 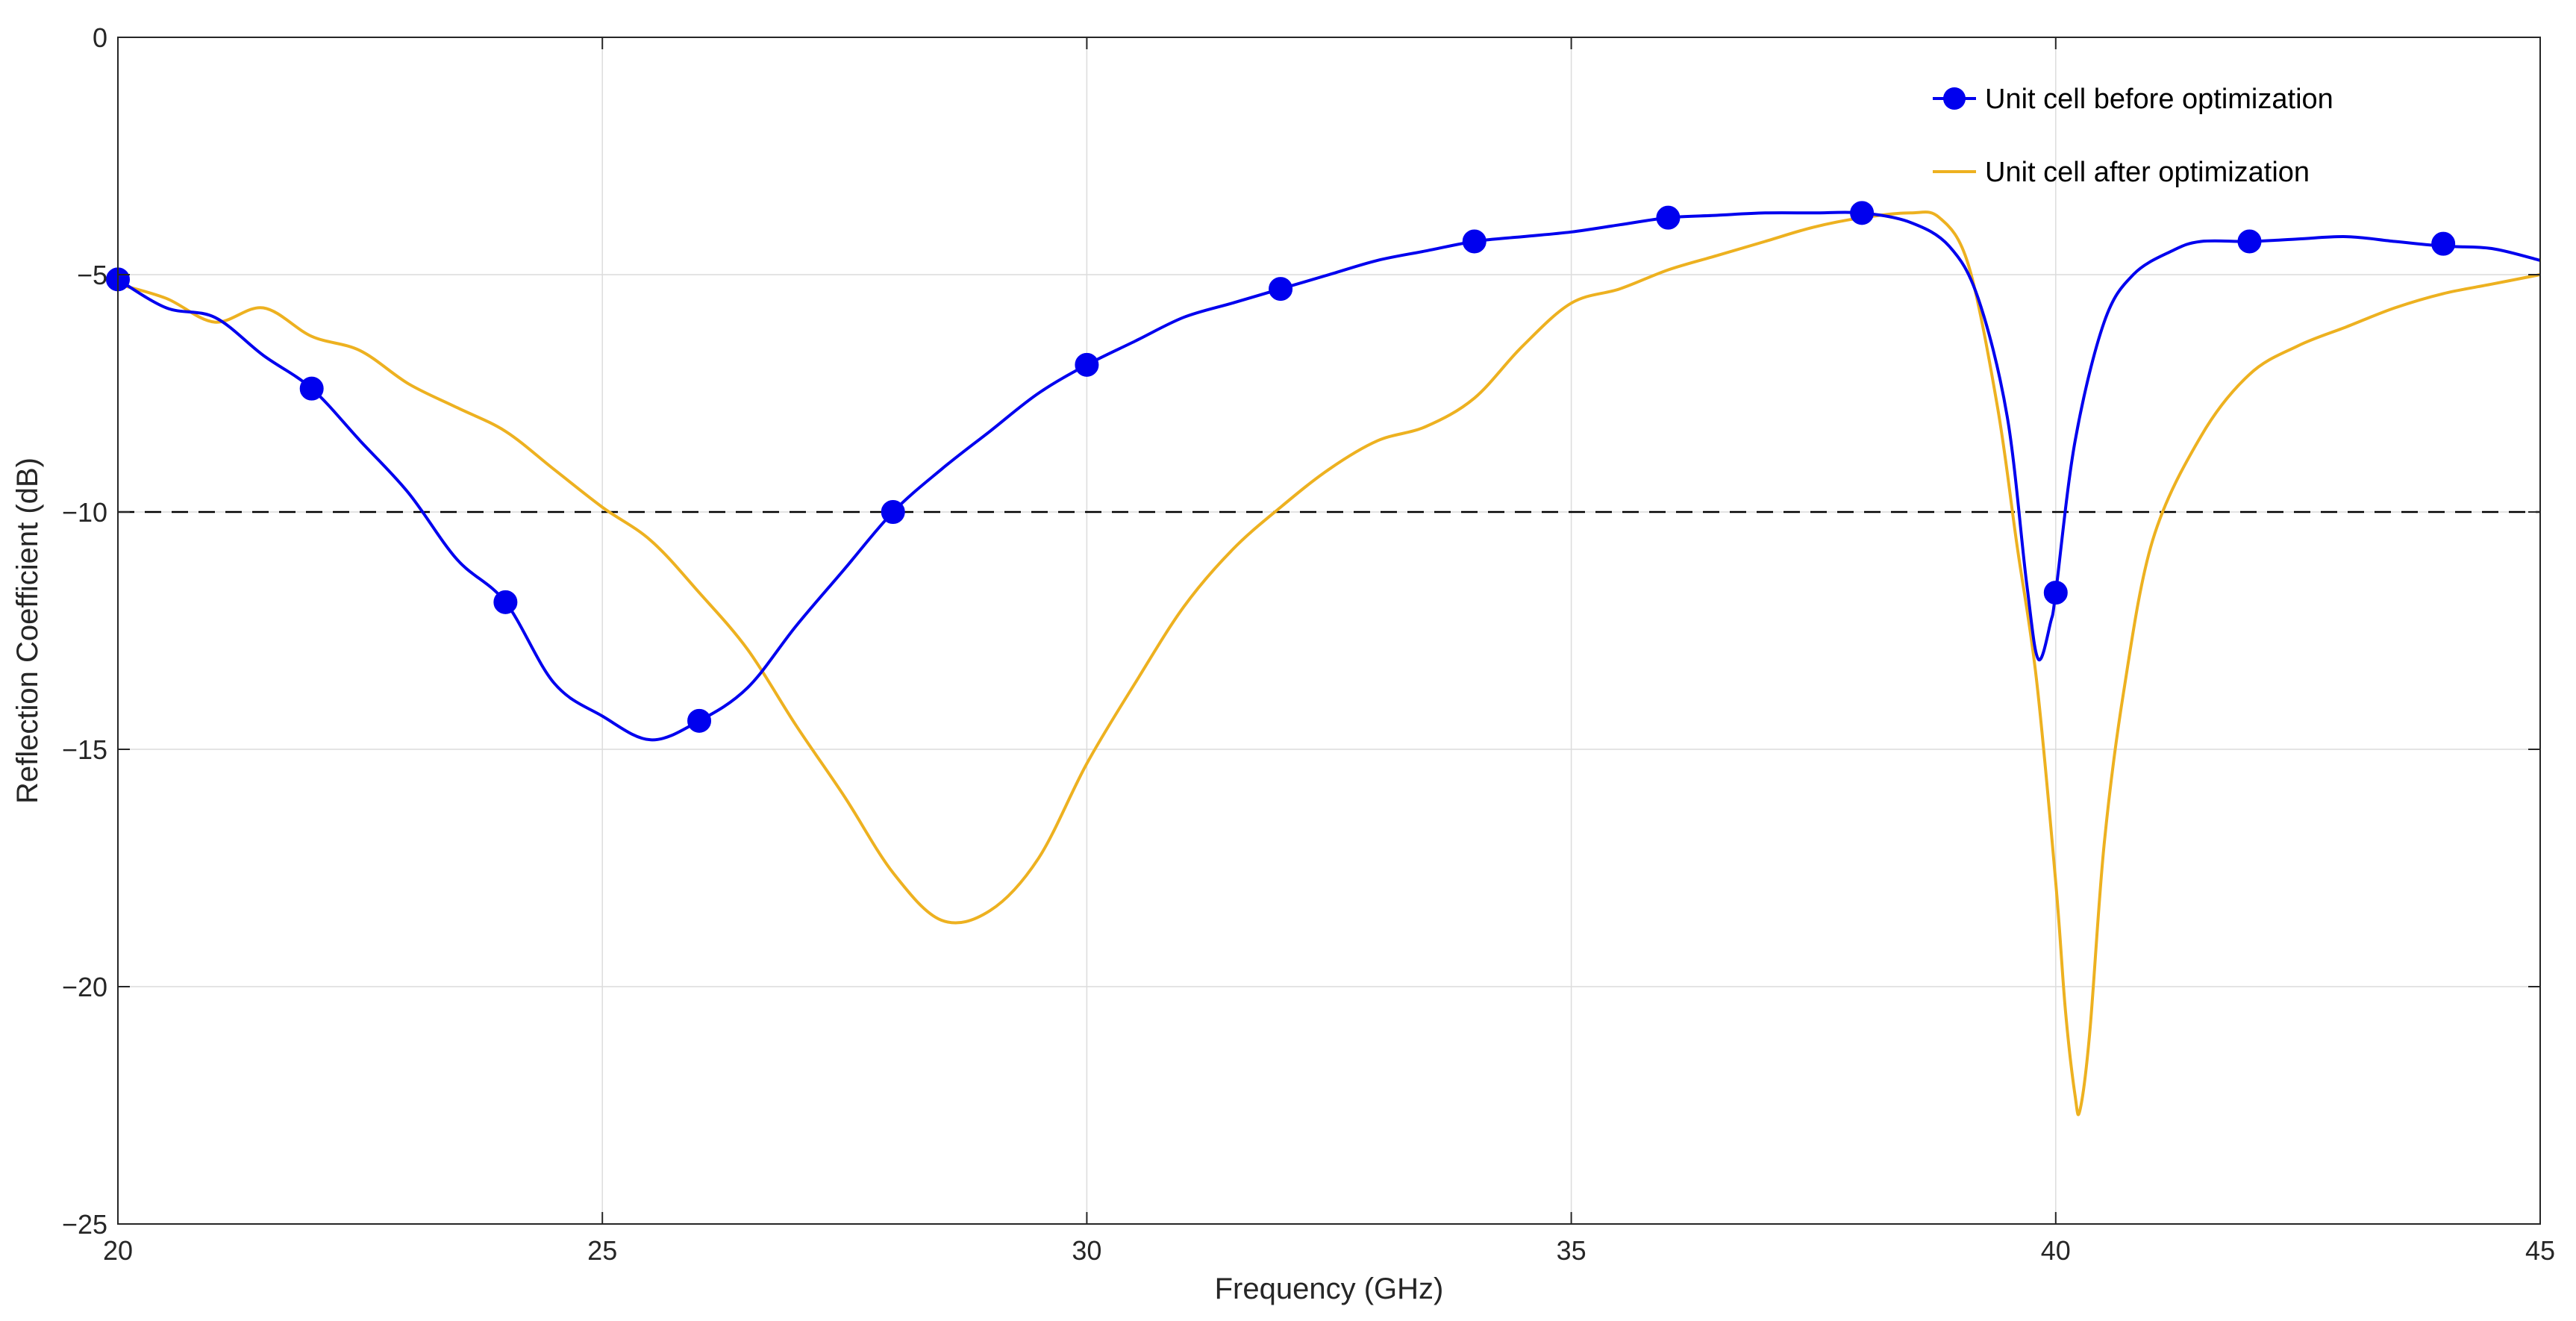 What do you see at coordinates (2159, 99) in the screenshot?
I see `legend-label-before: Unit cell before optimization` at bounding box center [2159, 99].